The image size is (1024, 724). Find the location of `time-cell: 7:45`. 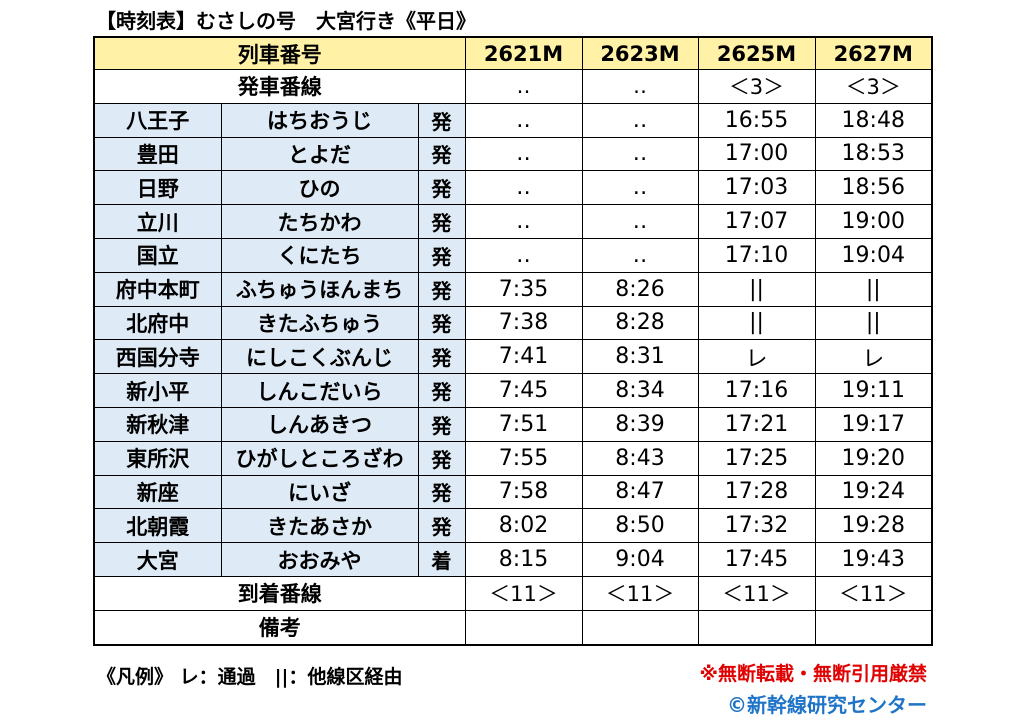

time-cell: 7:45 is located at coordinates (523, 390).